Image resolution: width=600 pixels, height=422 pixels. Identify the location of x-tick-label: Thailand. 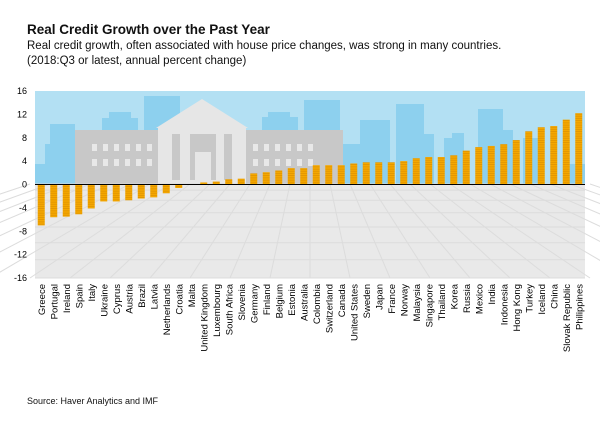
(442, 302).